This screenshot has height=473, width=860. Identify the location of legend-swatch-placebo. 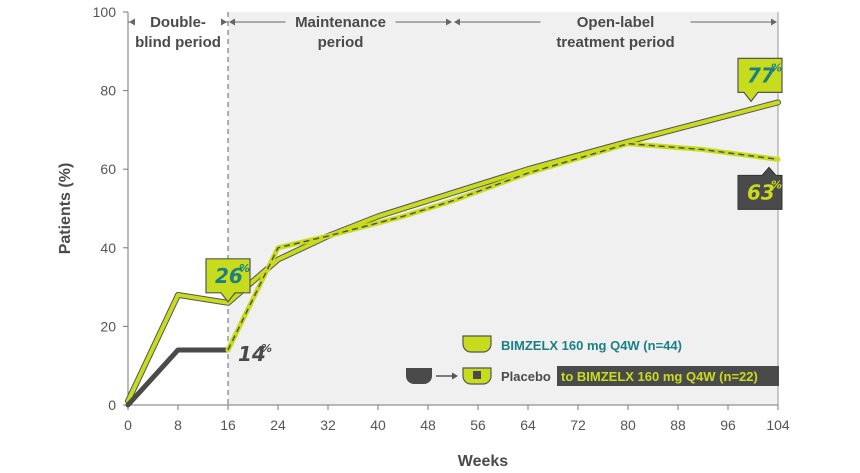
(419, 376).